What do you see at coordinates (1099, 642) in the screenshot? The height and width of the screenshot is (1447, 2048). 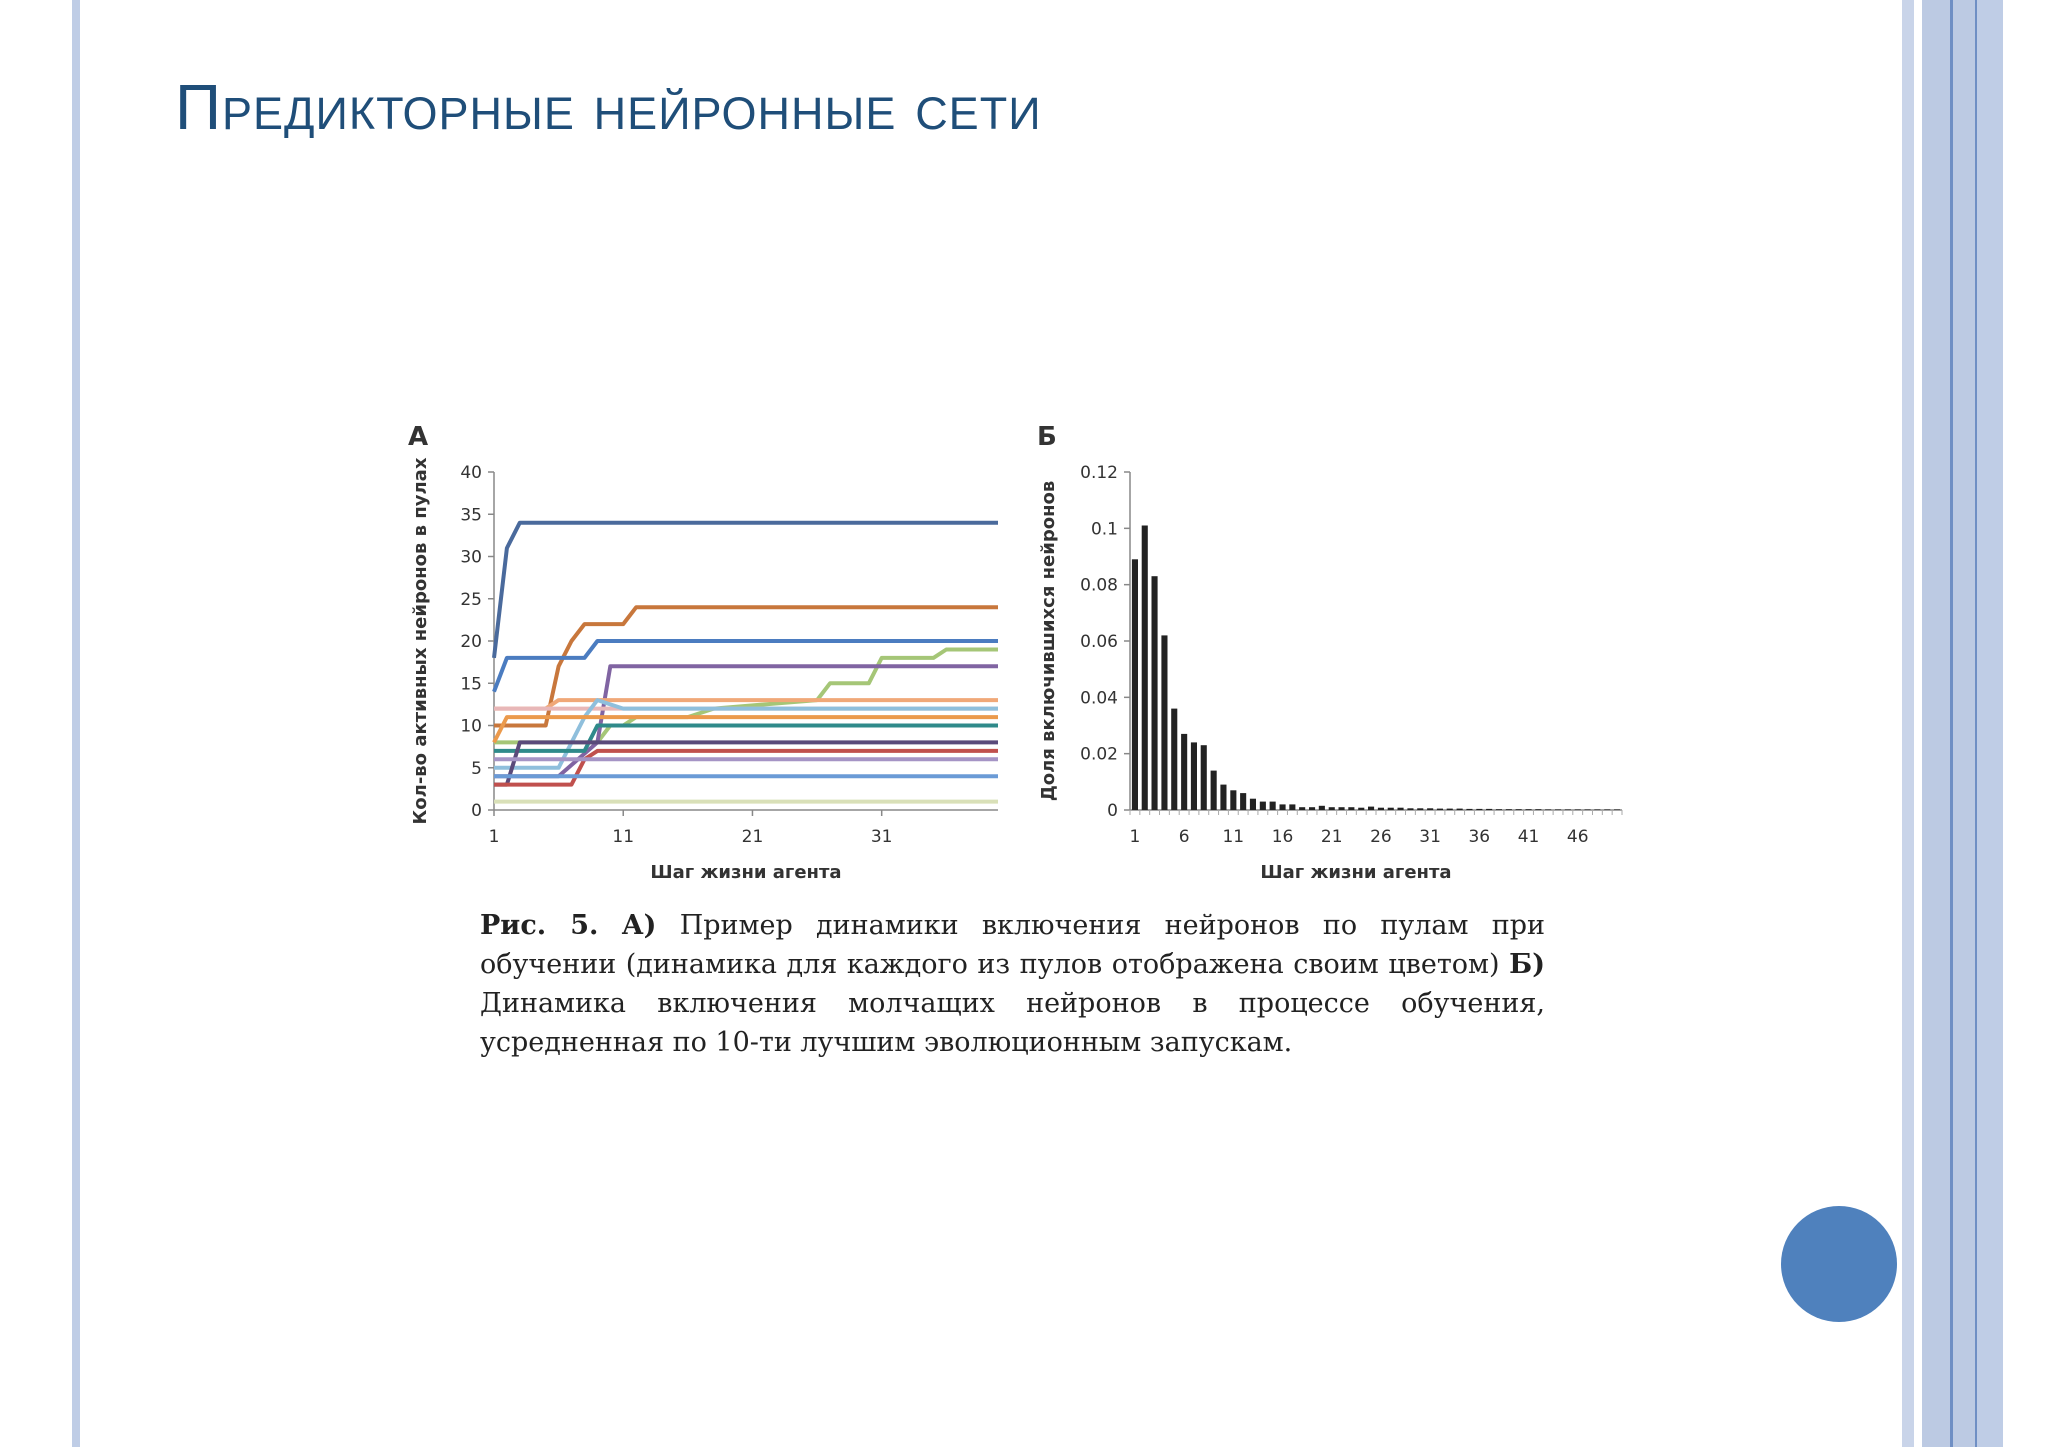 I see `y-tick-label: 0.06` at bounding box center [1099, 642].